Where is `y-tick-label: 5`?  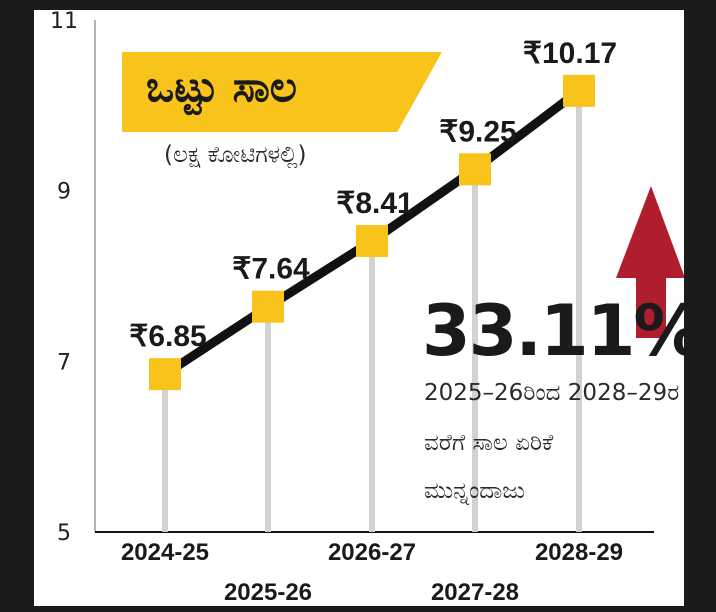
y-tick-label: 5 is located at coordinates (64, 533).